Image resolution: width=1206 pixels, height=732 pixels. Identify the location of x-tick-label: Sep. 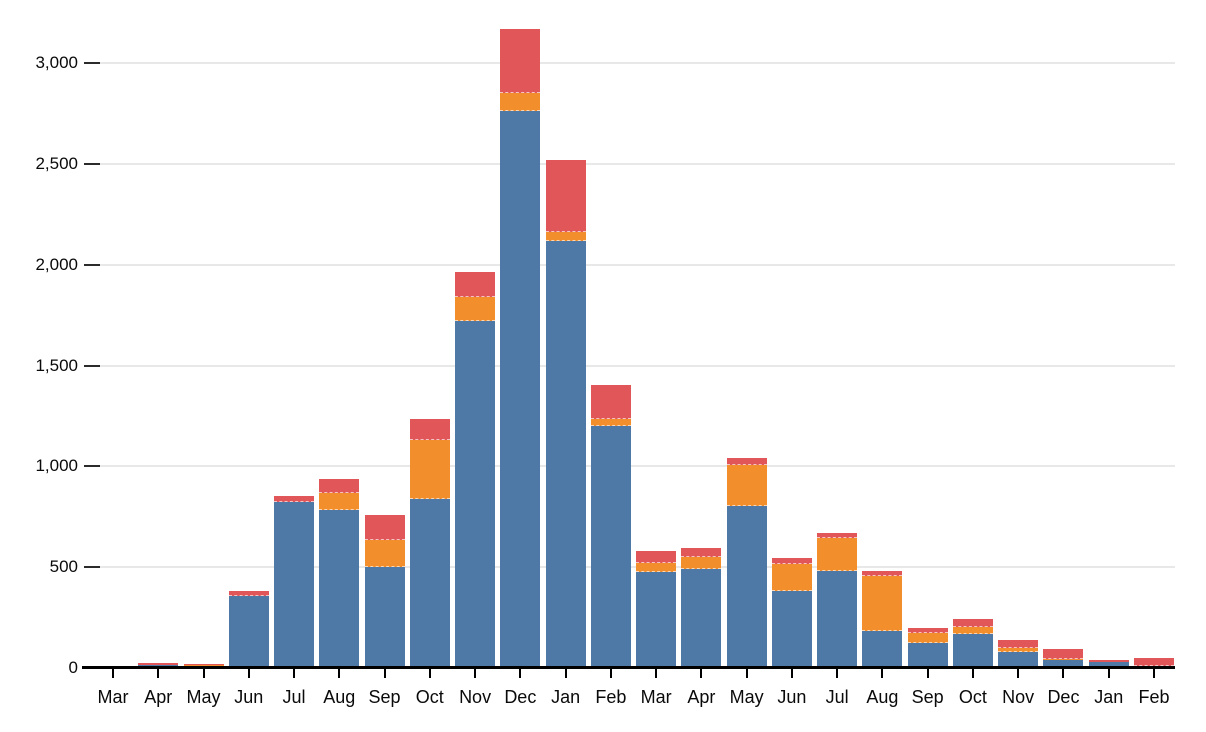
(384, 697).